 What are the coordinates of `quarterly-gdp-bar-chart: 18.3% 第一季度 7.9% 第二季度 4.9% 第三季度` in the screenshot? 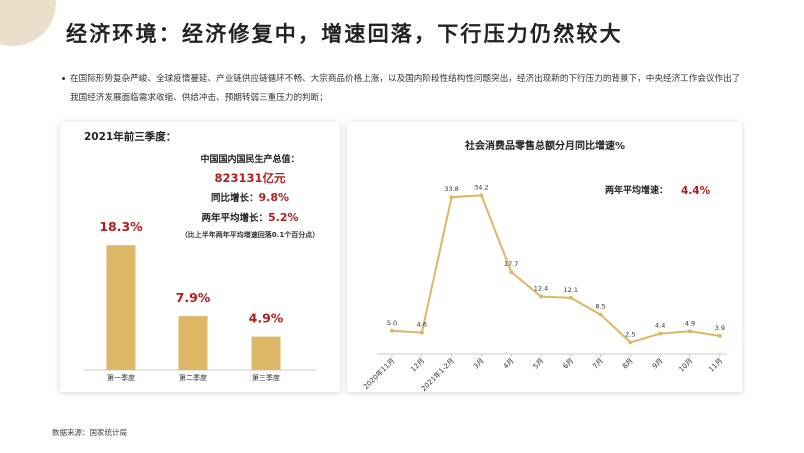 It's located at (200, 300).